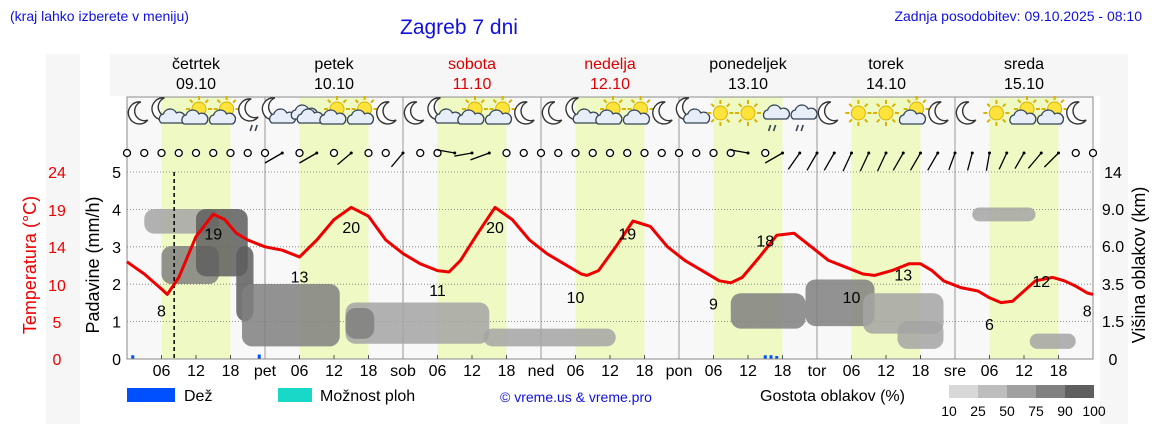 This screenshot has height=443, width=1152. I want to click on credit: © vreme.us & vreme.pro, so click(576, 397).